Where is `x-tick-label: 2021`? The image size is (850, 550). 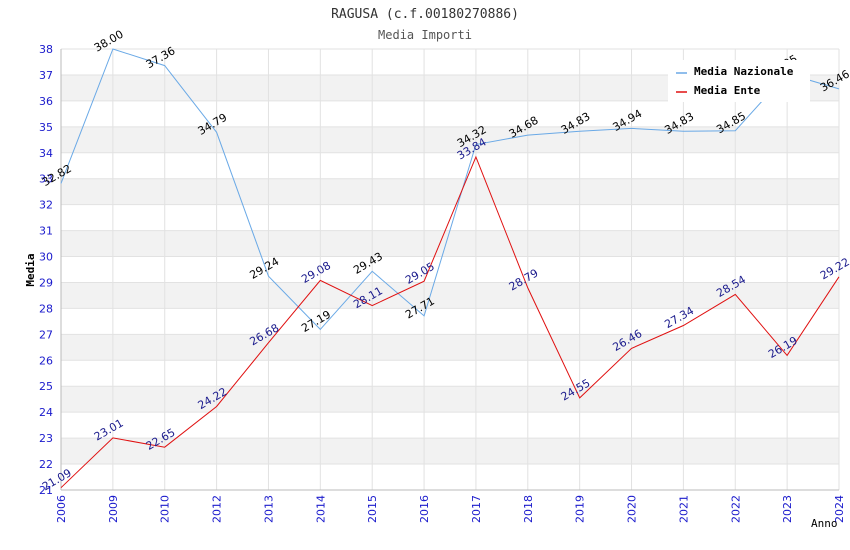
x-tick-label: 2021 is located at coordinates (683, 509).